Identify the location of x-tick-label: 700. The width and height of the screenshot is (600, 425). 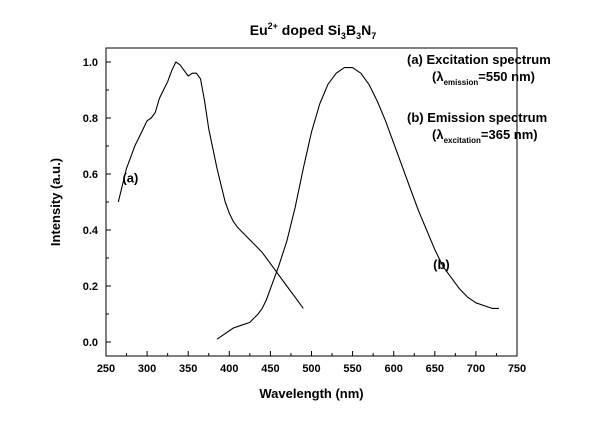
(476, 369).